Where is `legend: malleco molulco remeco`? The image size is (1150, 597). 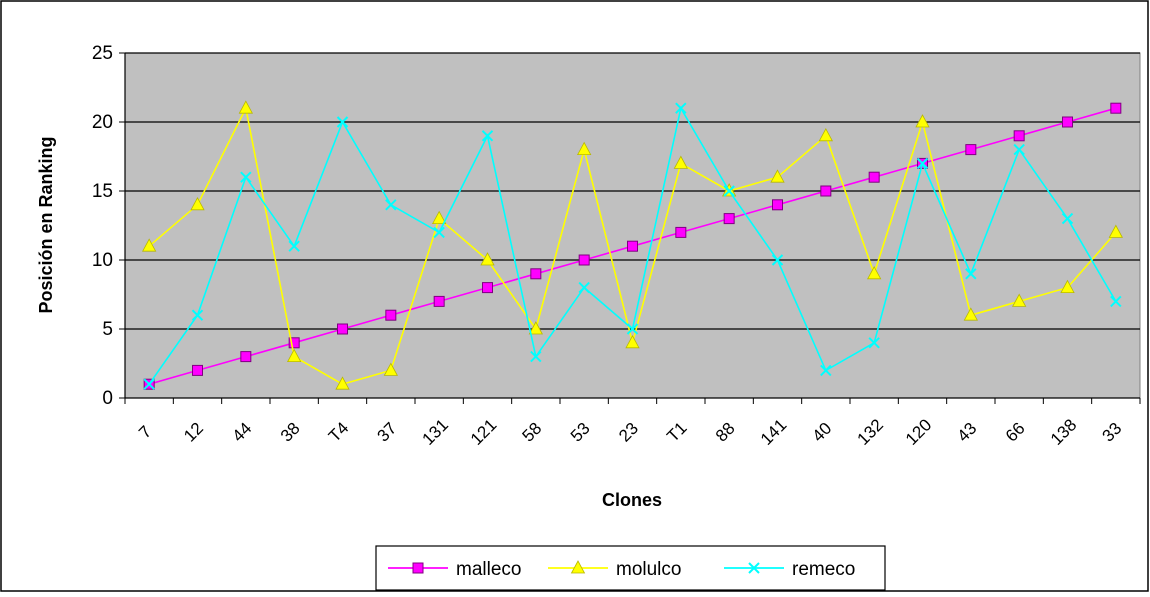 legend: malleco molulco remeco is located at coordinates (630, 568).